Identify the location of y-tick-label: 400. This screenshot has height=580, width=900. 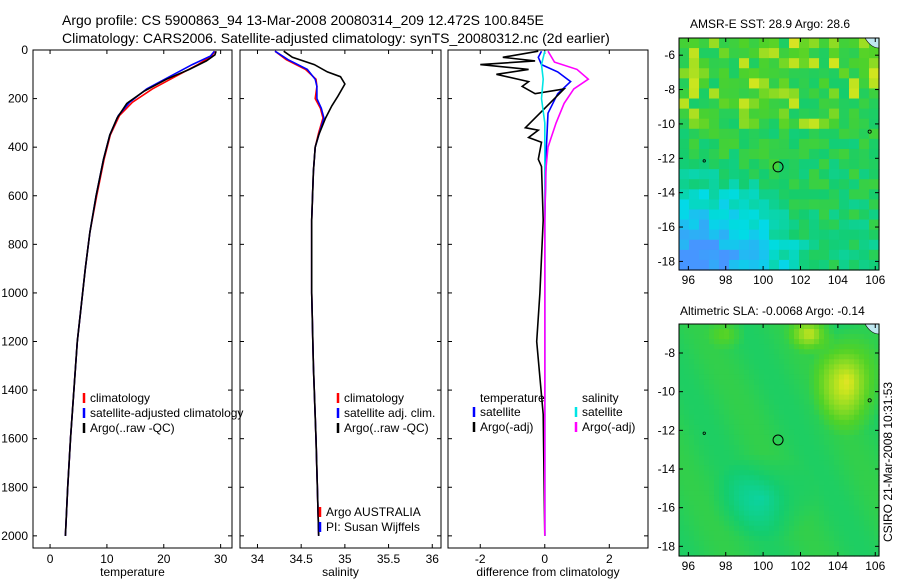
(18, 147).